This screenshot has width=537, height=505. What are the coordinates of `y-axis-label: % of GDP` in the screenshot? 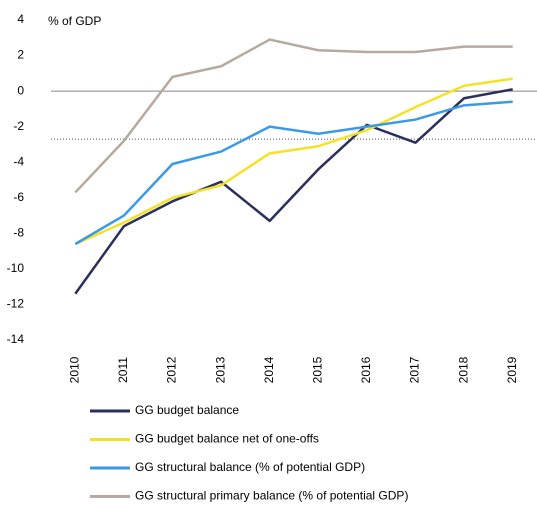 It's located at (74, 21).